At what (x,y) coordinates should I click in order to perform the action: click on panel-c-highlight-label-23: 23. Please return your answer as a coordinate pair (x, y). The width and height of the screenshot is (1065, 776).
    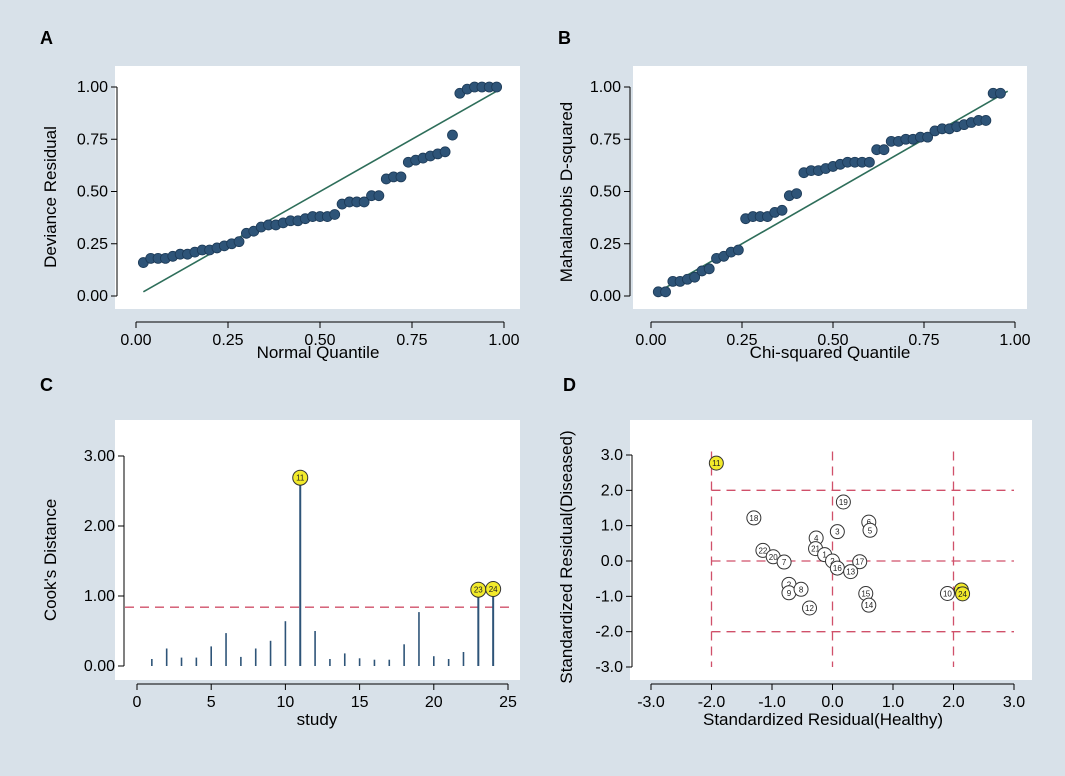
    Looking at the image, I should click on (478, 590).